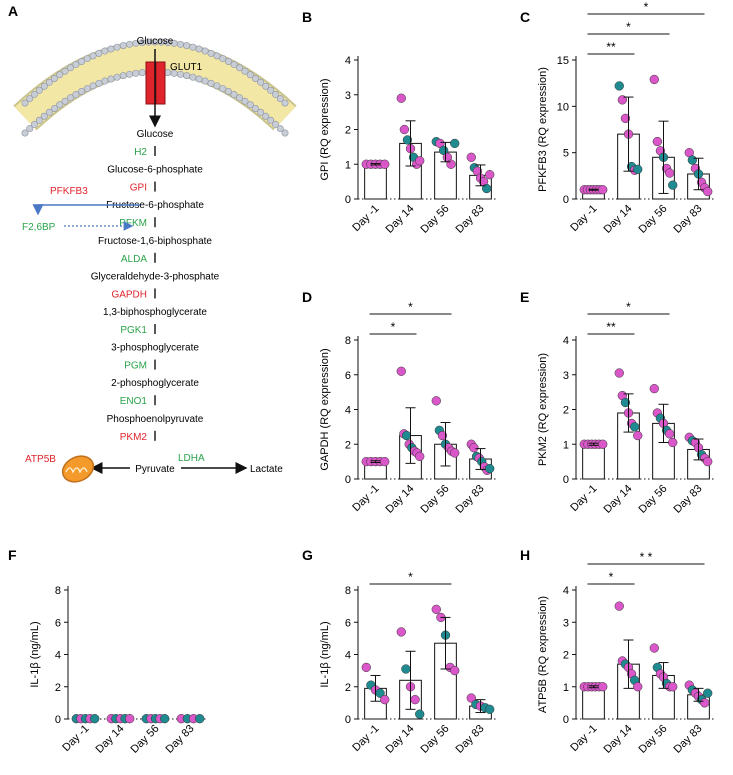  Describe the element at coordinates (155, 170) in the screenshot. I see `metabolite-label: Glucose-6-phosphate` at that location.